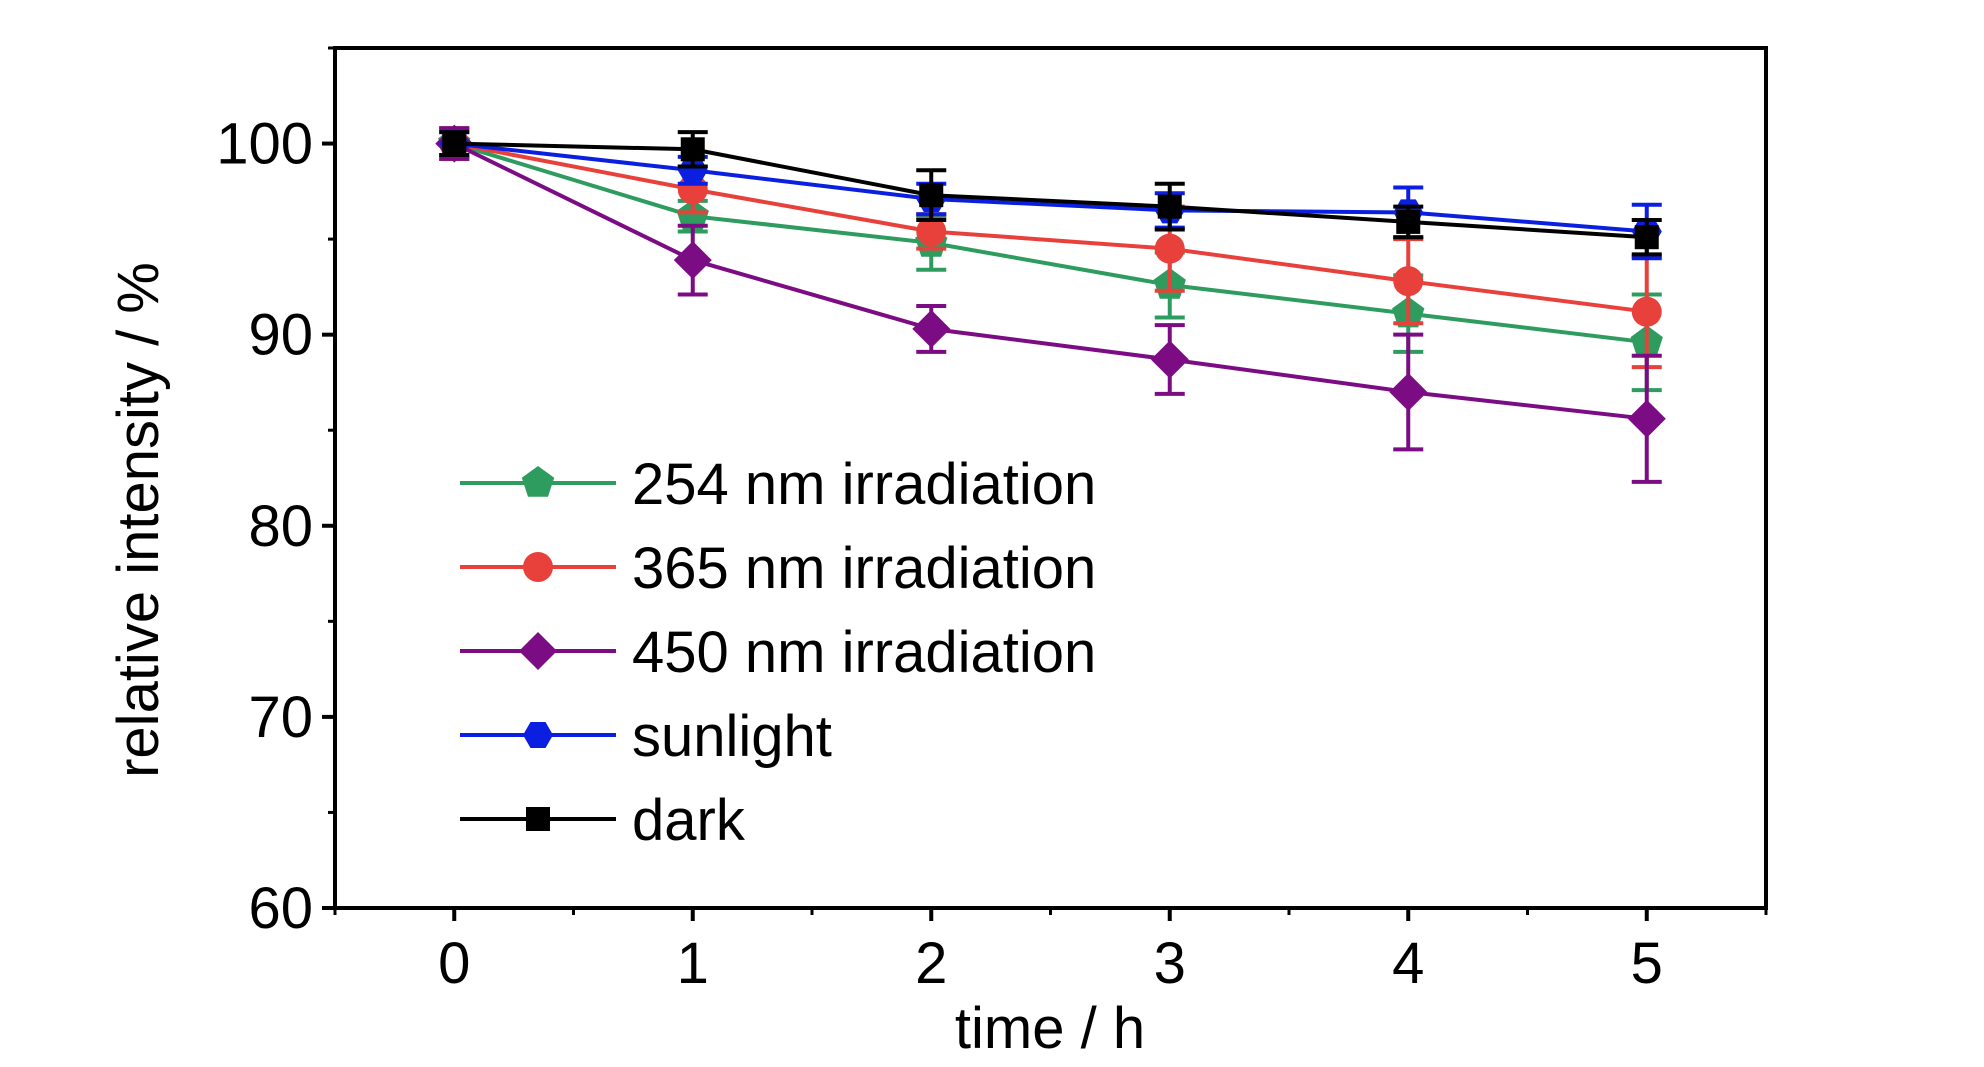  I want to click on y-tick-label: 100, so click(264, 144).